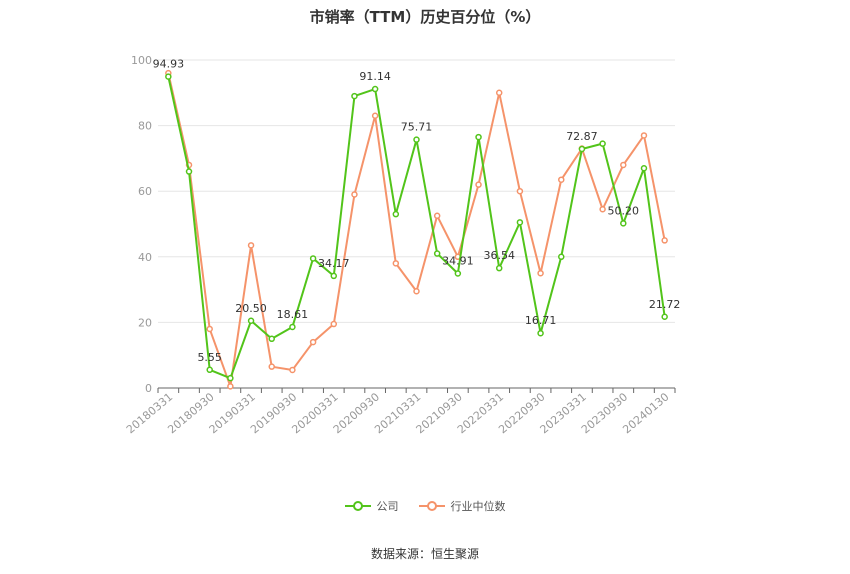  What do you see at coordinates (334, 263) in the screenshot?
I see `data-label: 34.17` at bounding box center [334, 263].